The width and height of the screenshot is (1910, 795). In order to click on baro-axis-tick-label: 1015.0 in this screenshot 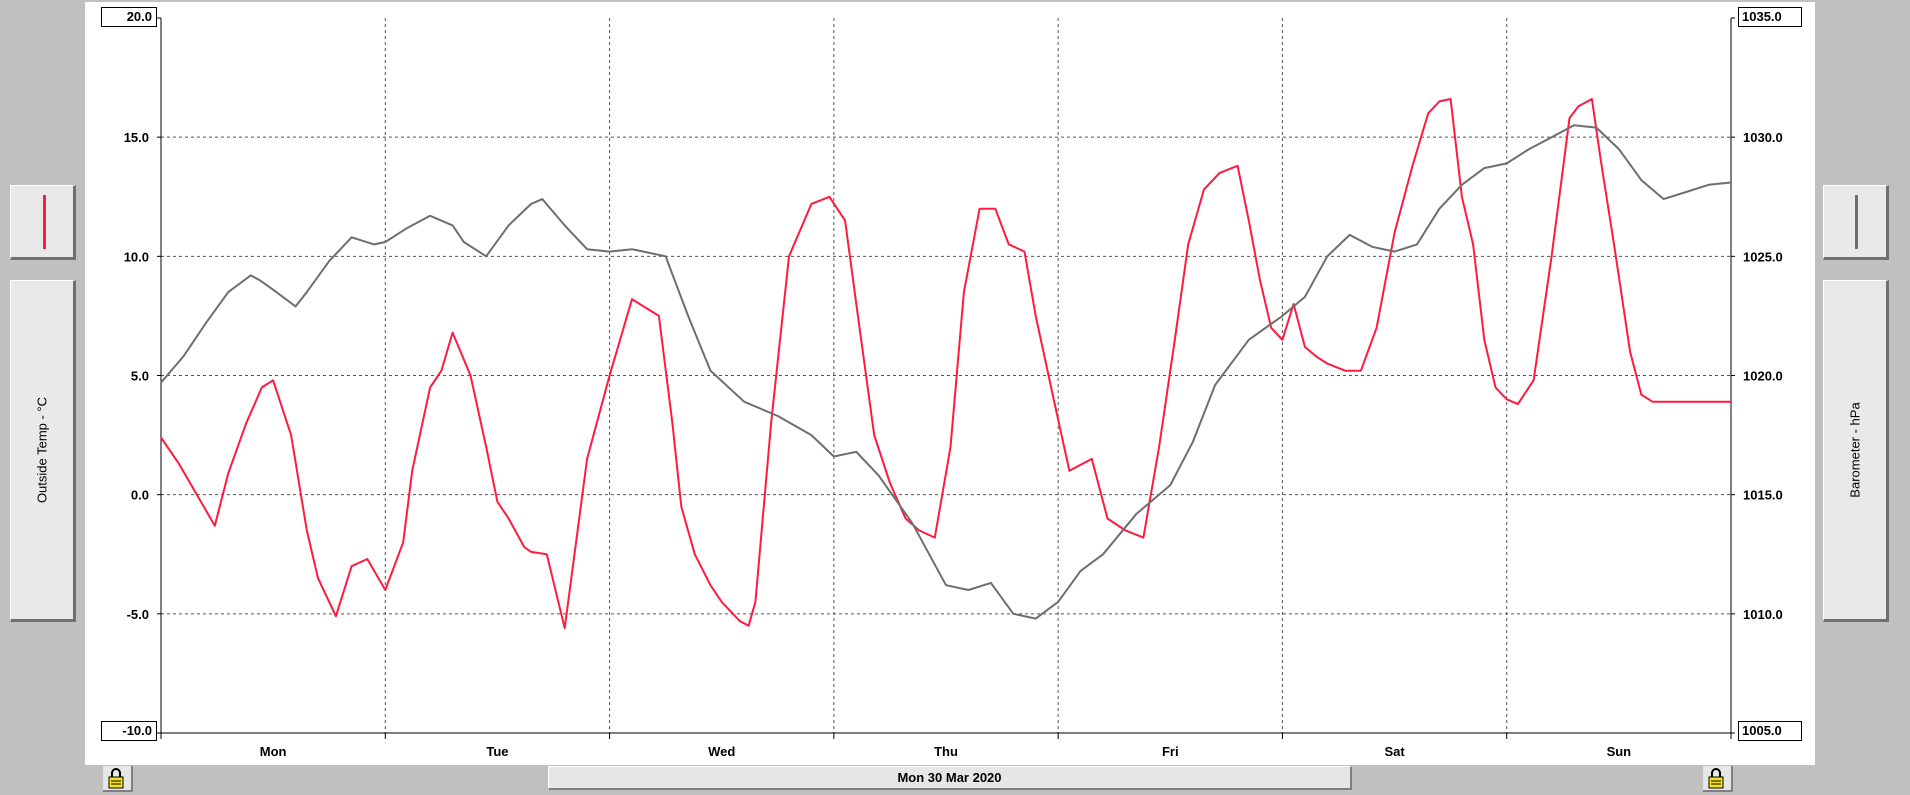, I will do `click(1763, 495)`.